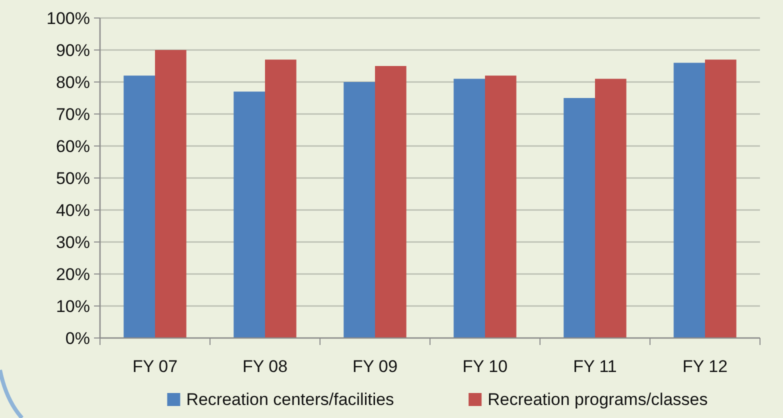 This screenshot has width=783, height=418. I want to click on y-tick-label: 80%, so click(73, 82).